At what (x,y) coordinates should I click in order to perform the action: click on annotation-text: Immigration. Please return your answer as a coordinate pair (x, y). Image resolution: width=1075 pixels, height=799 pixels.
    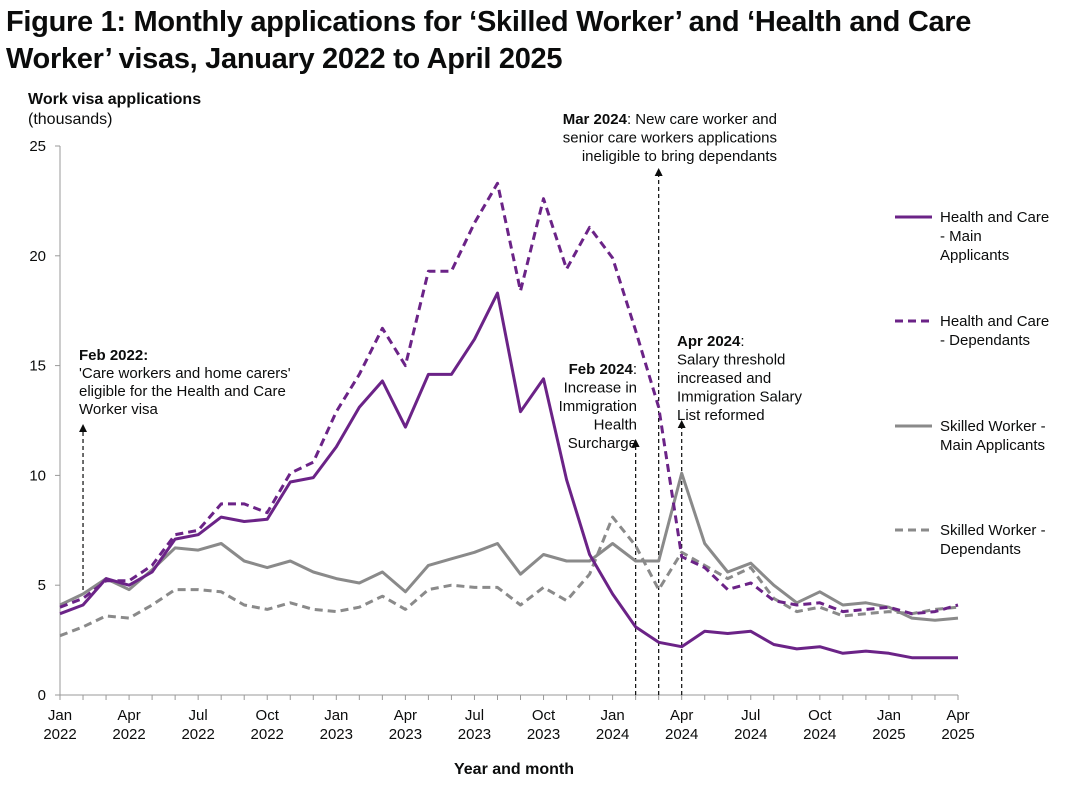
    Looking at the image, I should click on (598, 406).